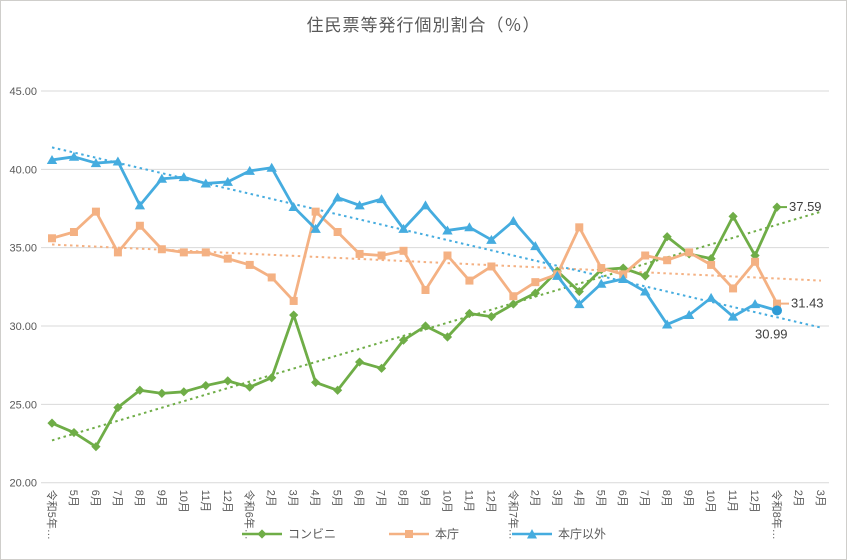 This screenshot has width=847, height=560. Describe the element at coordinates (261, 533) in the screenshot. I see `legend-swatch-line-diamond-icon` at that location.